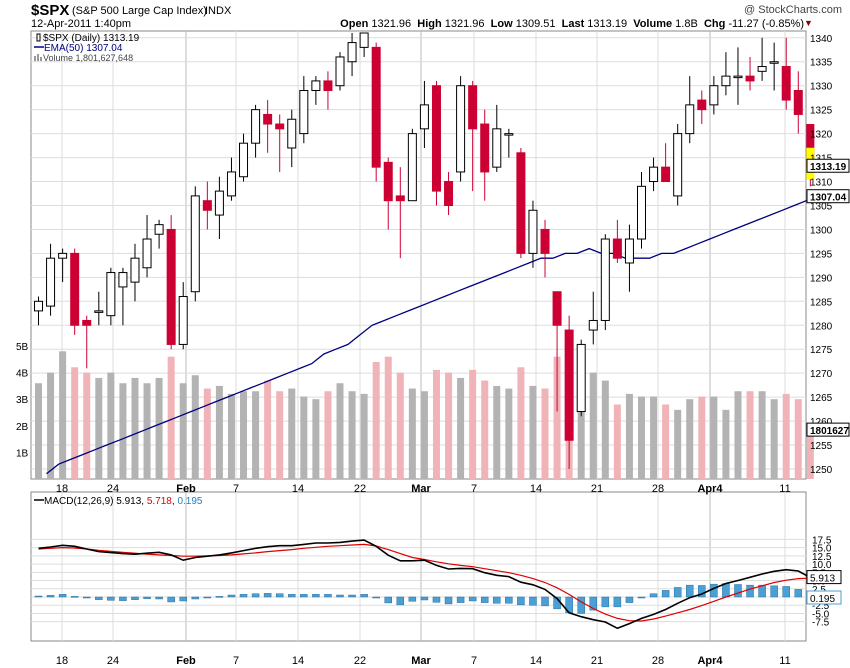 This screenshot has height=668, width=850. What do you see at coordinates (828, 196) in the screenshot?
I see `ema-tag: 1307.04` at bounding box center [828, 196].